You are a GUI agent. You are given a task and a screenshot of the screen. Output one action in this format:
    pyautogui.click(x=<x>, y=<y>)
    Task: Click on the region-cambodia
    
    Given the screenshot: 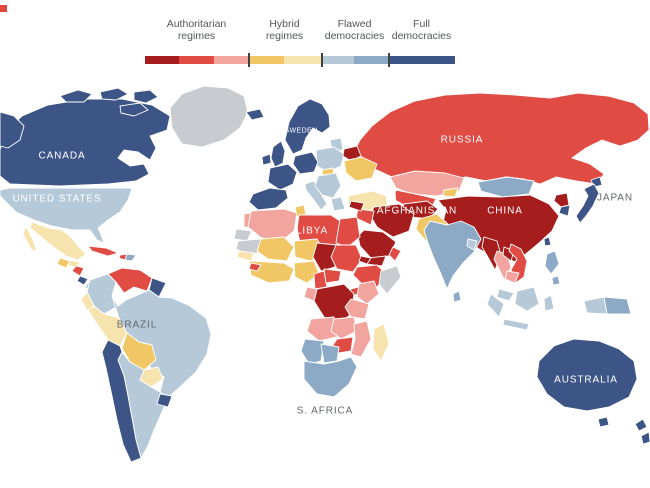 What is the action you would take?
    pyautogui.click(x=512, y=277)
    